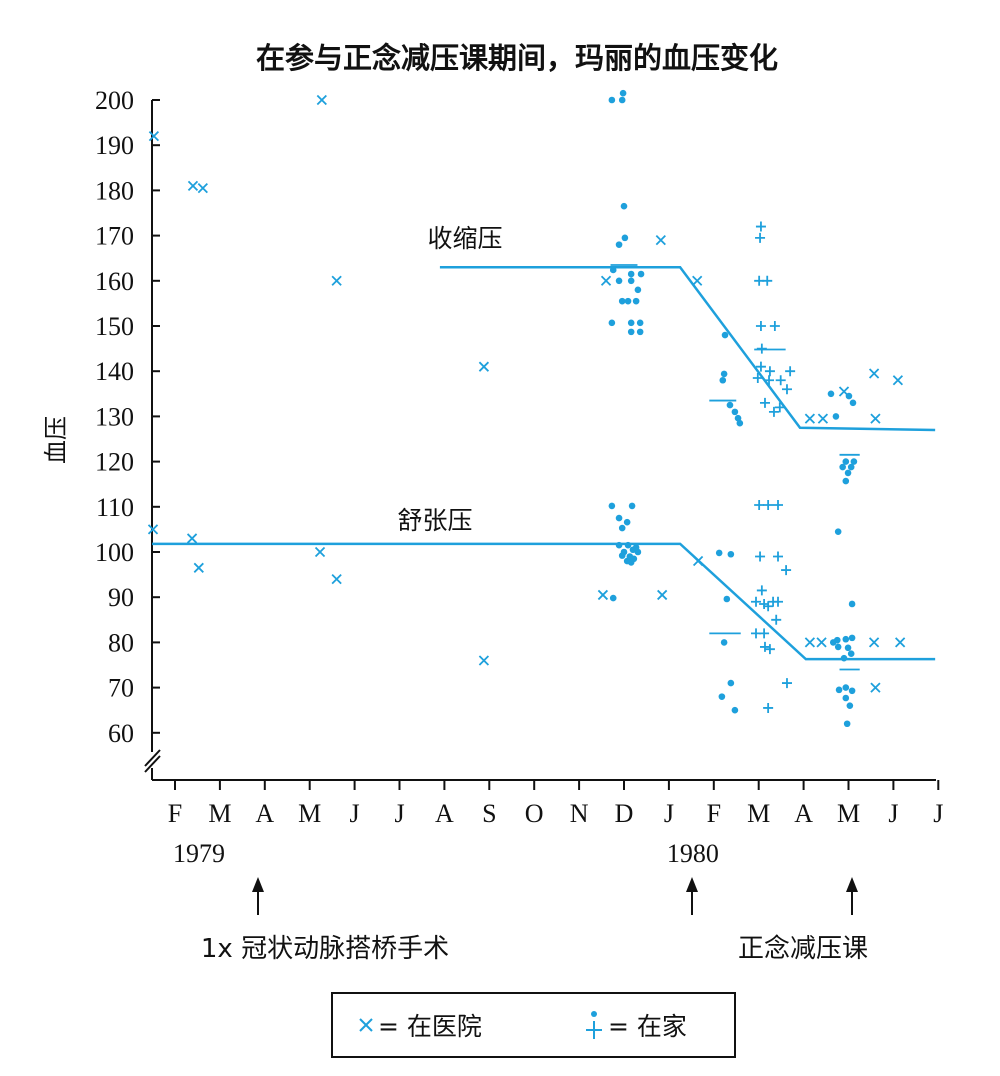 The image size is (1000, 1076). What do you see at coordinates (366, 1025) in the screenshot?
I see `legend-x-marker-icon` at bounding box center [366, 1025].